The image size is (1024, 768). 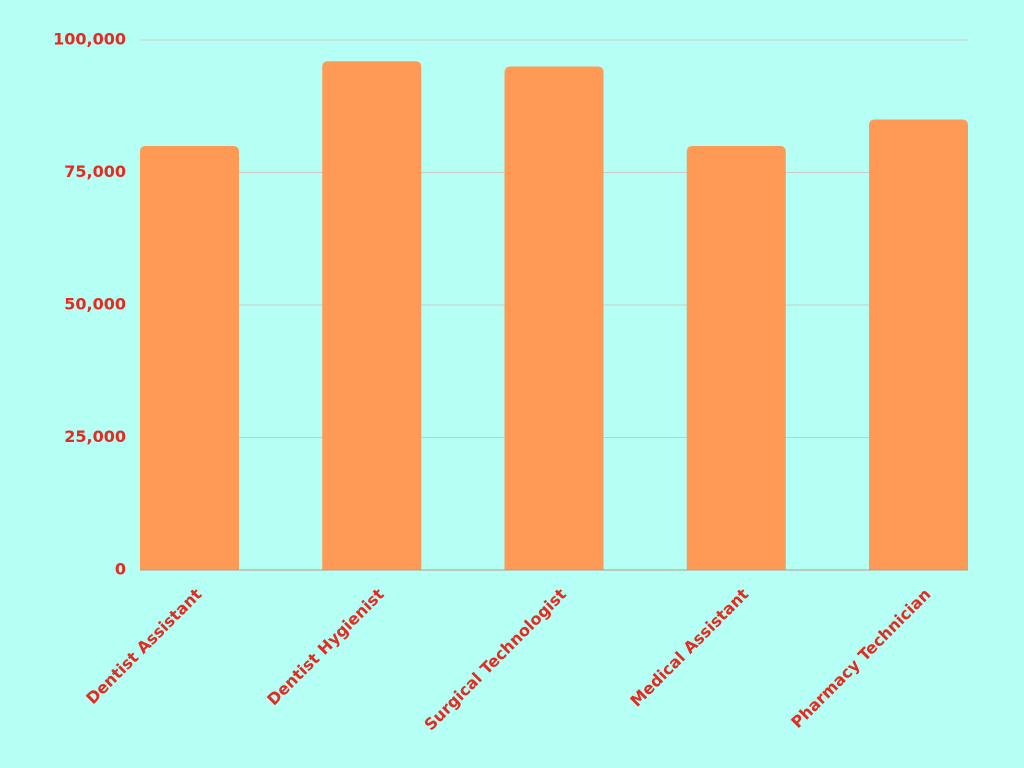 What do you see at coordinates (89, 39) in the screenshot?
I see `y-tick-label: 100,000` at bounding box center [89, 39].